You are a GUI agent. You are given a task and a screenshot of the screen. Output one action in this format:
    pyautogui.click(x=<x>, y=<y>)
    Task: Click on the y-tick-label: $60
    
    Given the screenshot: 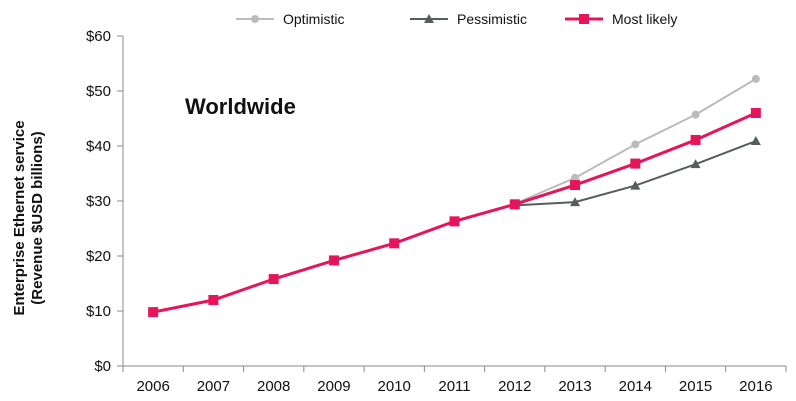 What is the action you would take?
    pyautogui.click(x=98, y=36)
    